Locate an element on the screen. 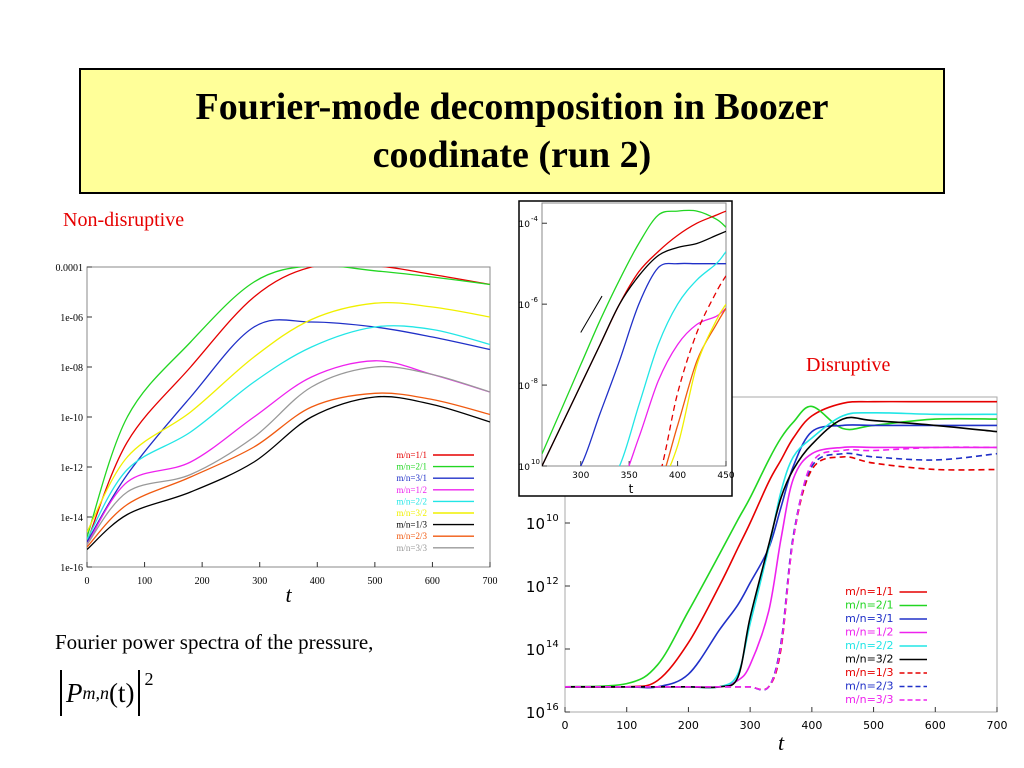 Image resolution: width=1024 pixels, height=768 pixels. y-tick-exponent: 16 is located at coordinates (552, 707).